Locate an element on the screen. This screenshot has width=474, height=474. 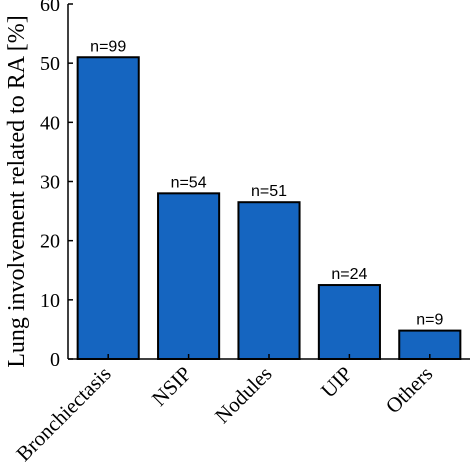
y-axis-ticks: 0 10 20 30 40 50 60 is located at coordinates (56, 185).